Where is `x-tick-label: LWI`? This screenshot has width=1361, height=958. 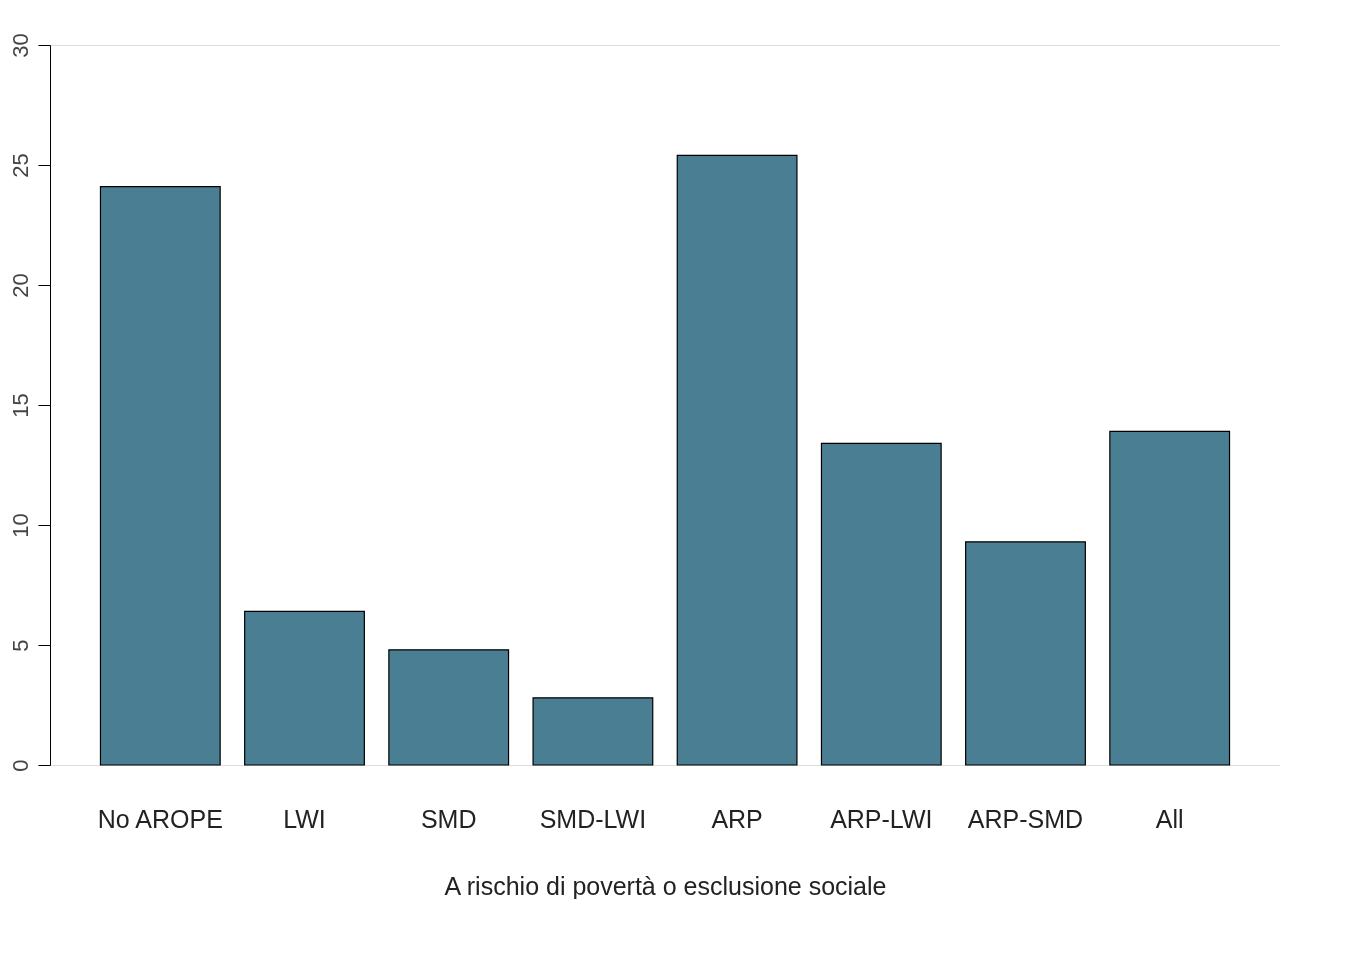
x-tick-label: LWI is located at coordinates (304, 818).